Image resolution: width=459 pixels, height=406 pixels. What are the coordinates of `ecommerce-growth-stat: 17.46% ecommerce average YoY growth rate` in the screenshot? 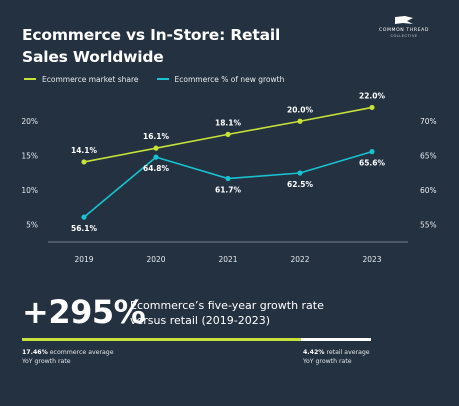 It's located at (68, 357).